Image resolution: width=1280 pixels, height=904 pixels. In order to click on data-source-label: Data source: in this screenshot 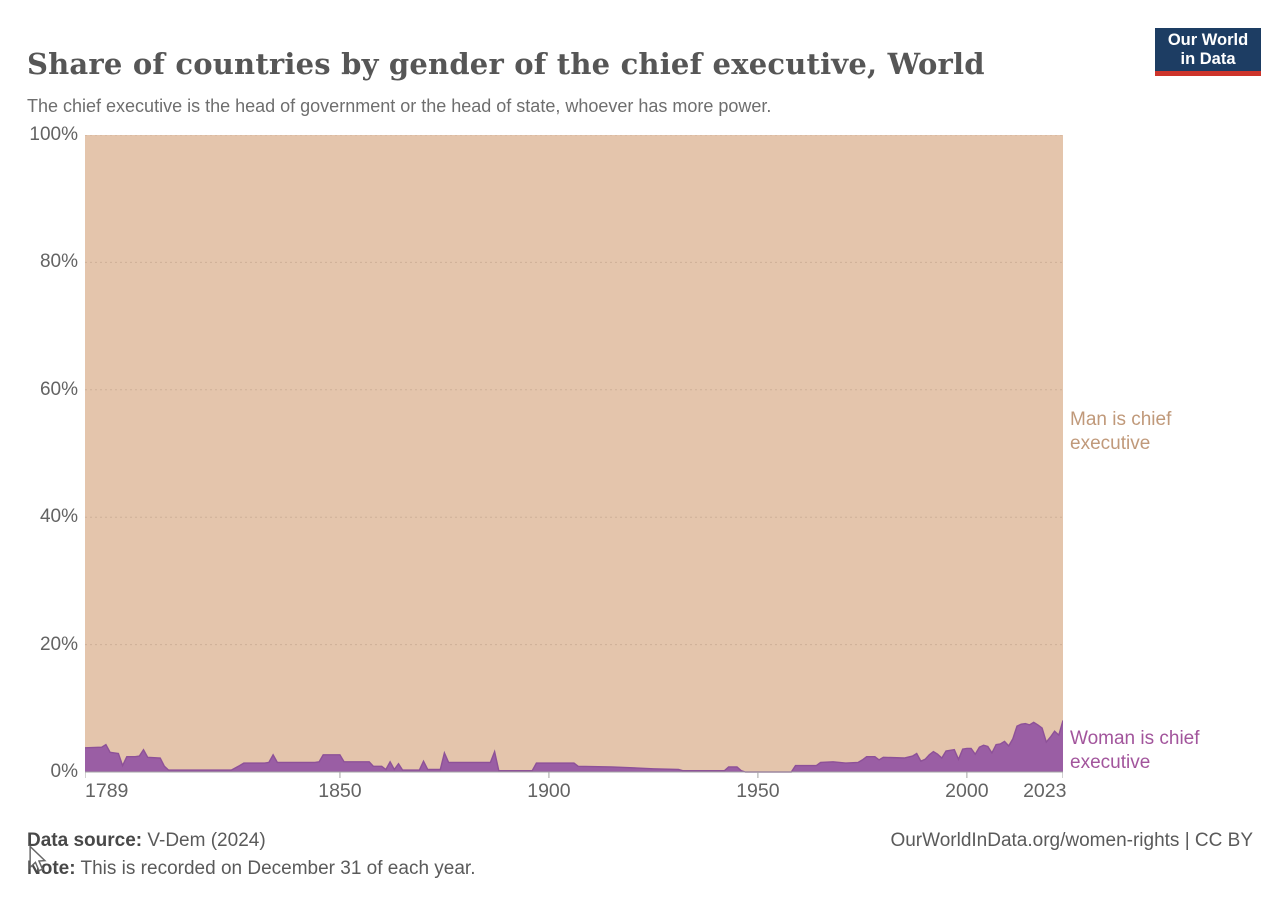, I will do `click(85, 840)`.